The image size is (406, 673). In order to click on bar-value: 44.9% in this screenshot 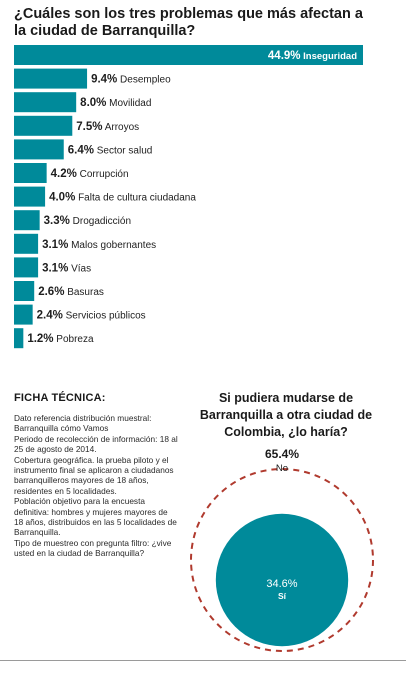, I will do `click(284, 56)`.